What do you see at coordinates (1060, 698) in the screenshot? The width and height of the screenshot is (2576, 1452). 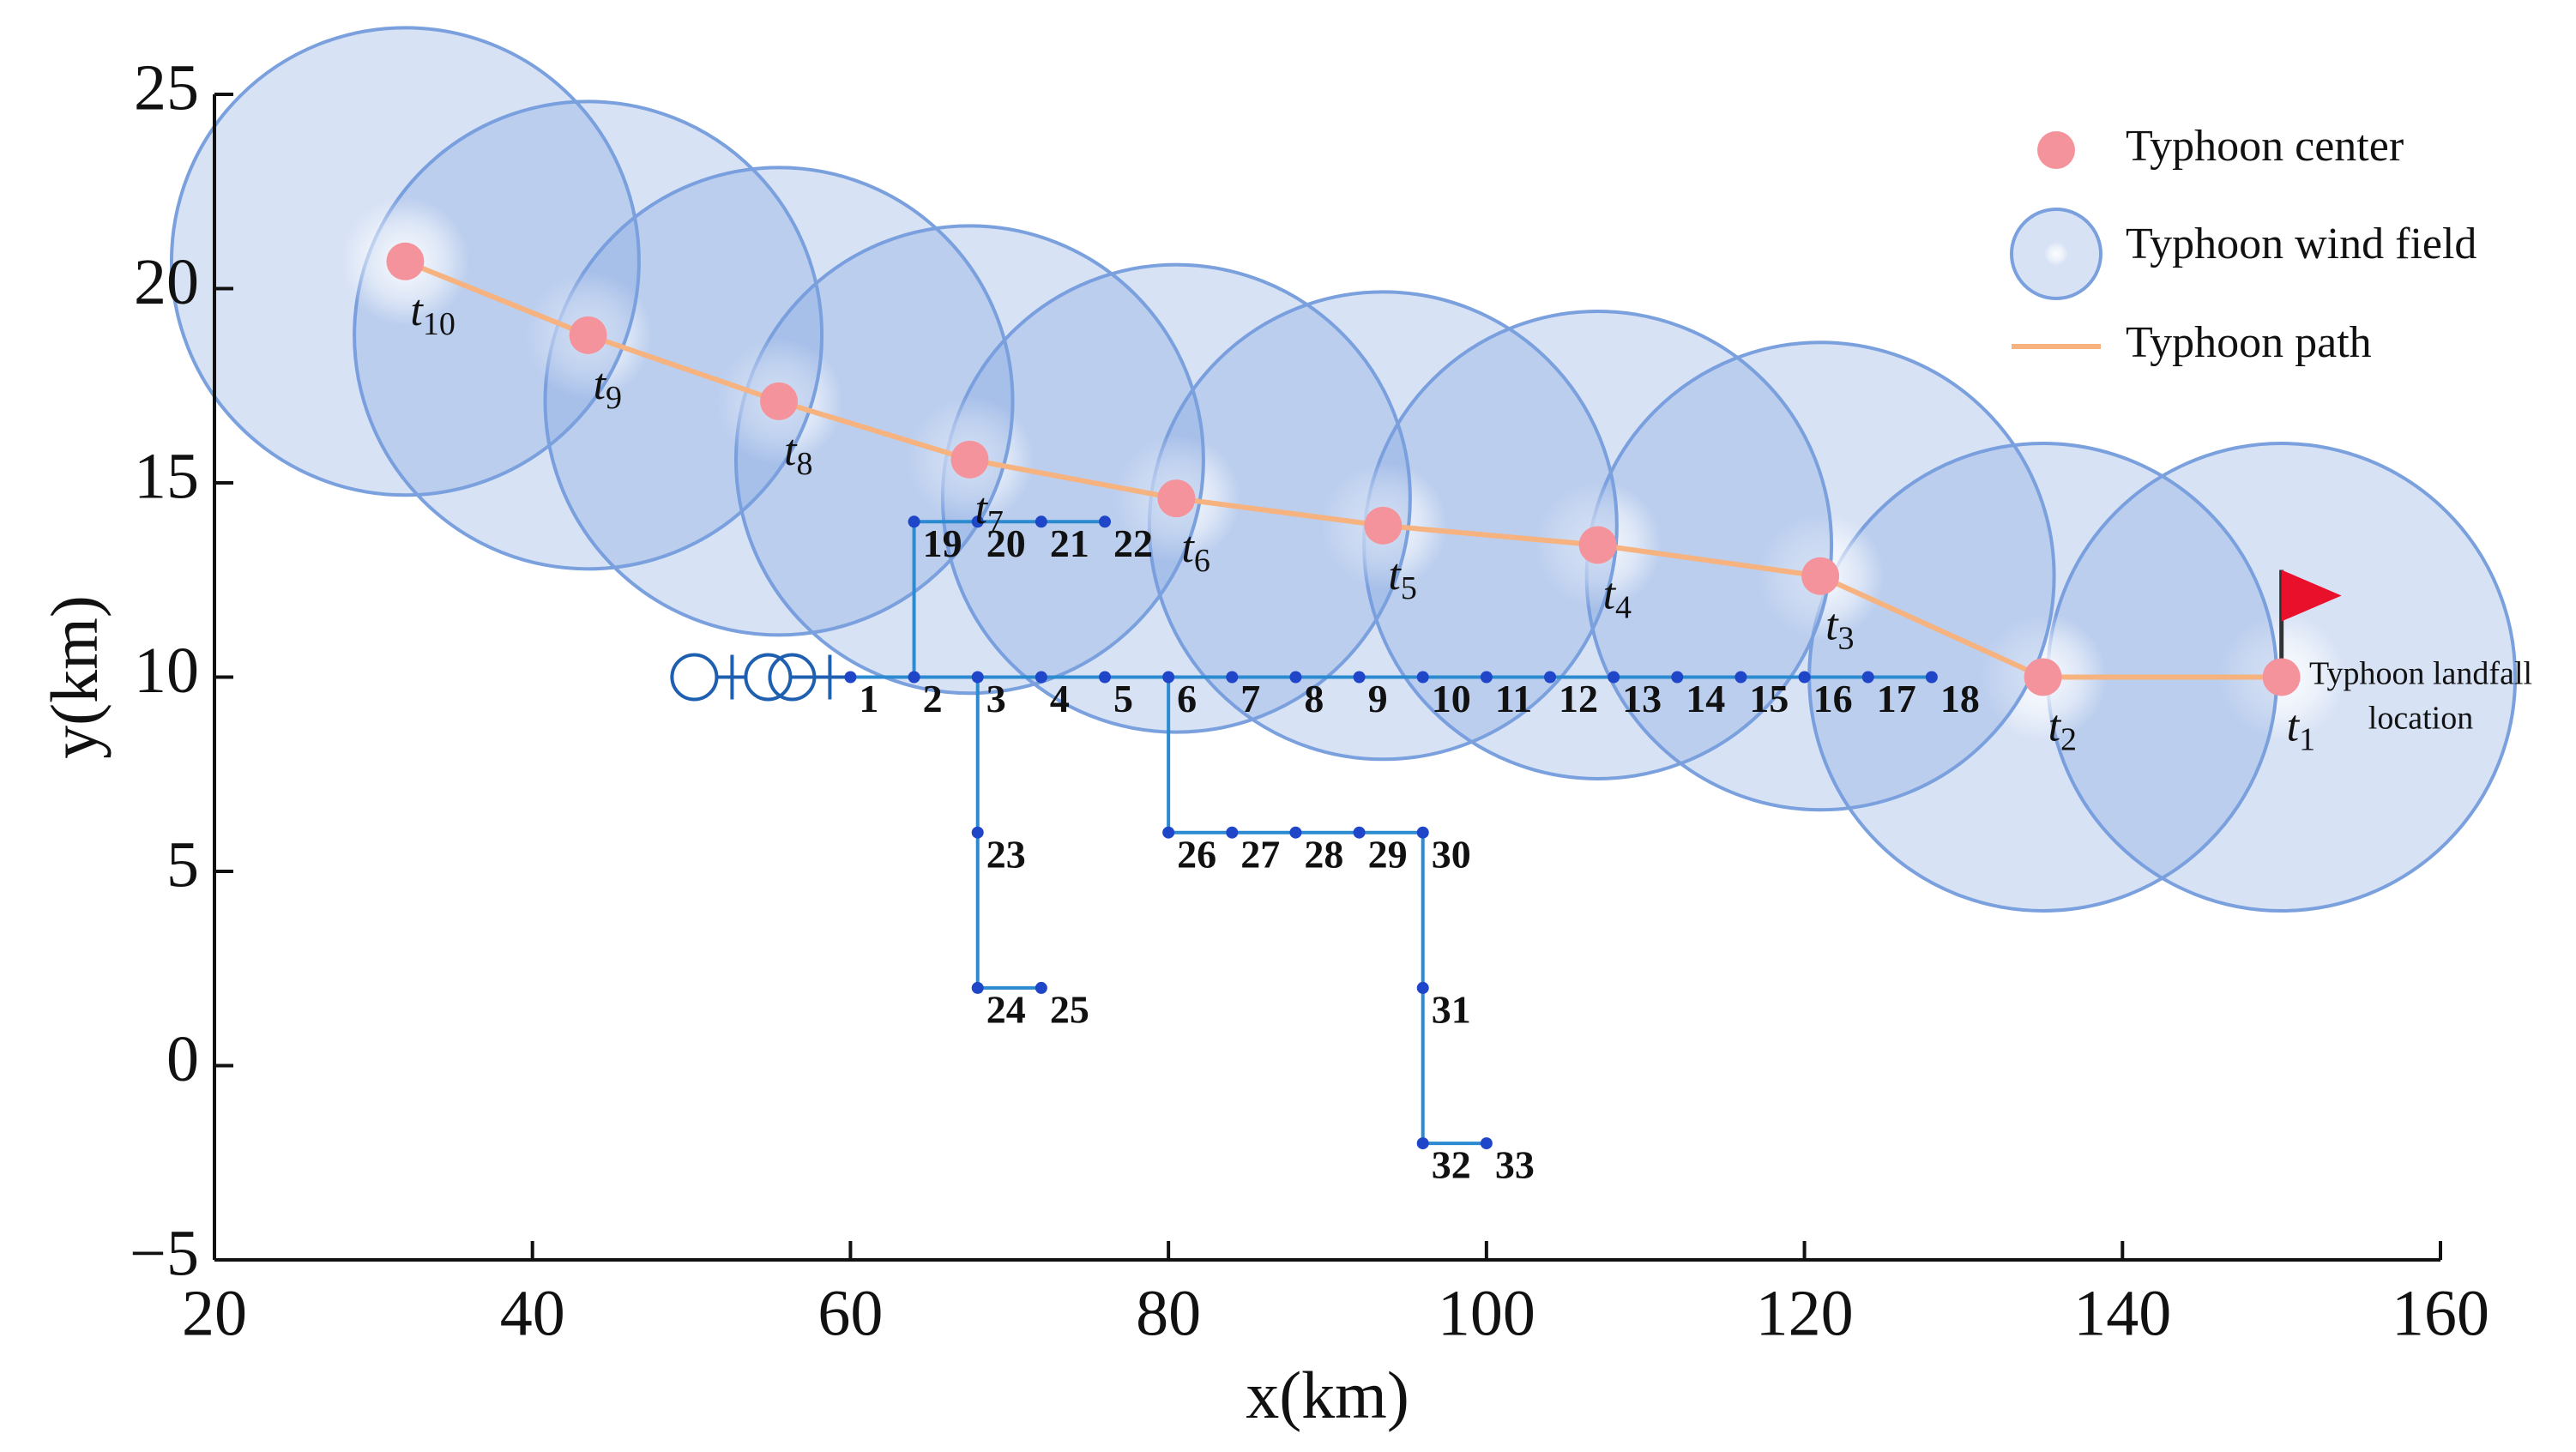 I see `bus-label: 4` at bounding box center [1060, 698].